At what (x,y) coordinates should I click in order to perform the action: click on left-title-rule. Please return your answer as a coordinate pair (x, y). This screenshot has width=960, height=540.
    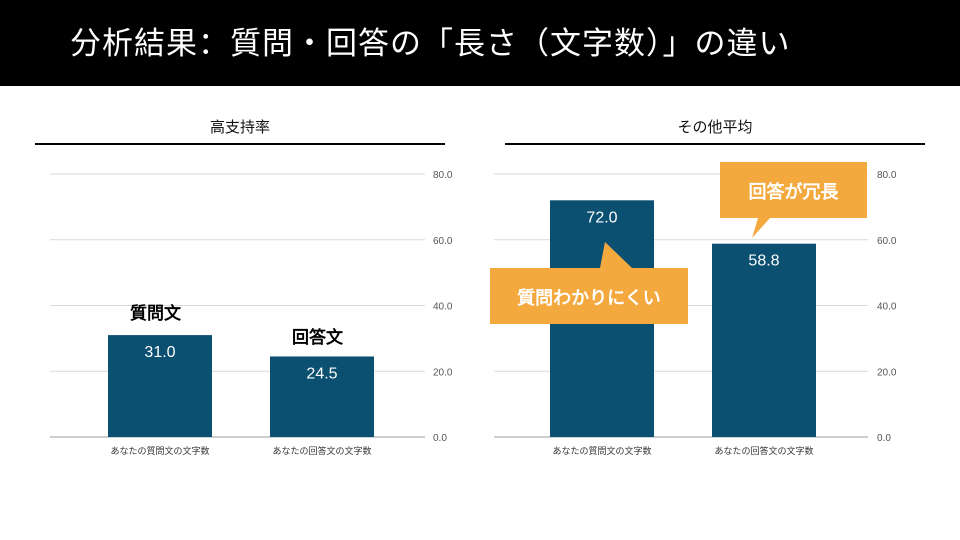
    Looking at the image, I should click on (240, 144).